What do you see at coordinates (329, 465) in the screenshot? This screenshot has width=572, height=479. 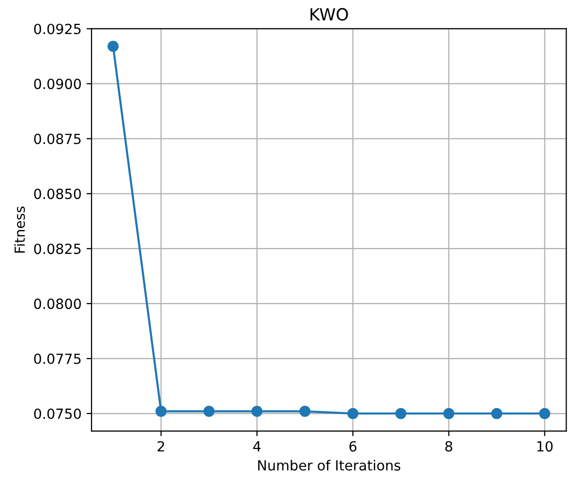 I see `x-axis-title: Number of Iterations` at bounding box center [329, 465].